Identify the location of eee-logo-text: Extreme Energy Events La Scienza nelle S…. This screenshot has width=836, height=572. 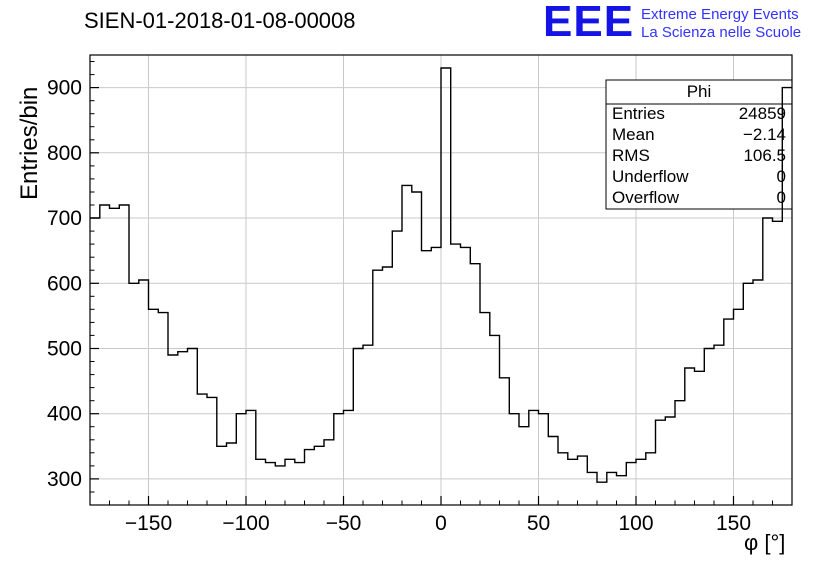
(721, 22).